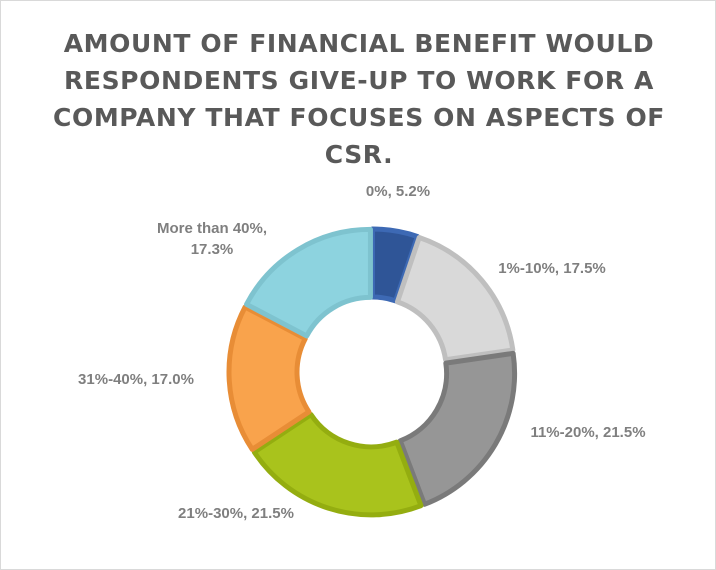 The width and height of the screenshot is (716, 570). I want to click on data-label-line: 31%-40%, 17.0%, so click(136, 379).